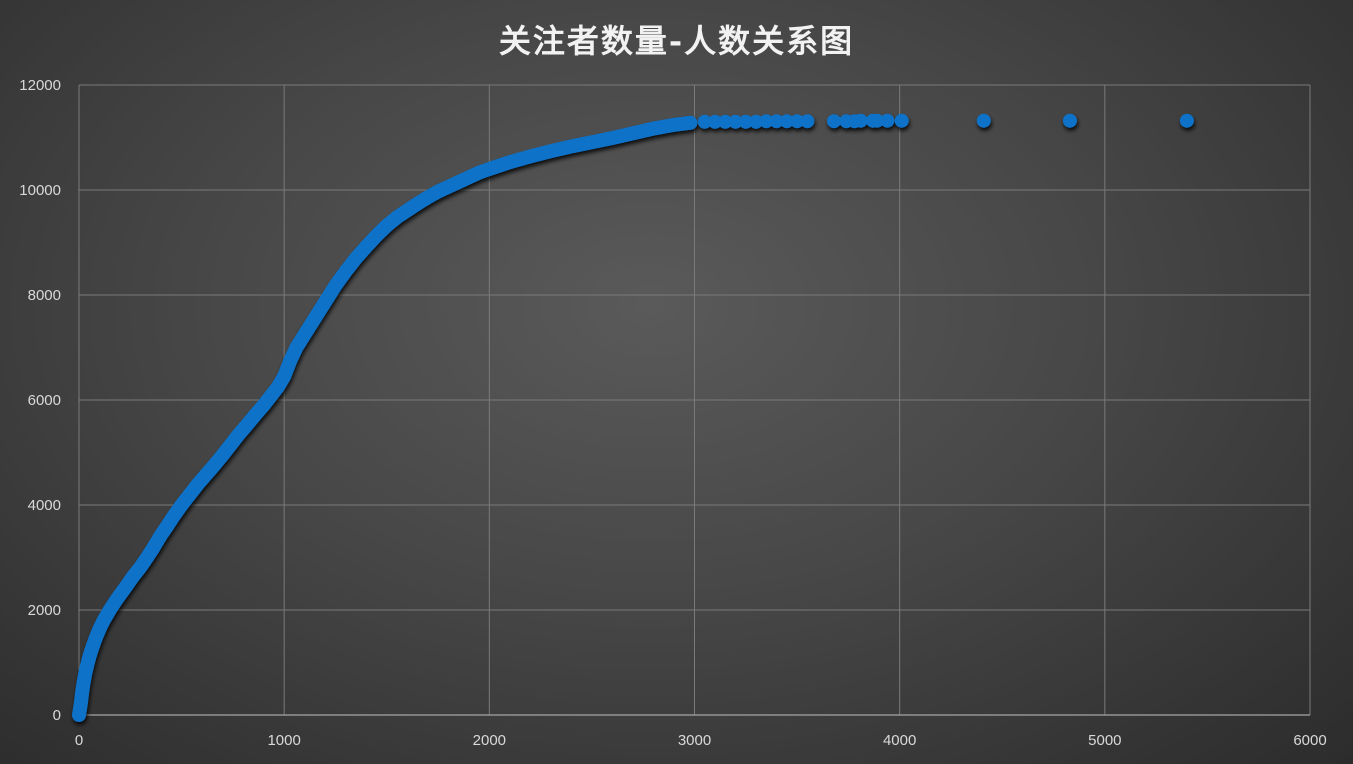 The width and height of the screenshot is (1353, 764). Describe the element at coordinates (44, 295) in the screenshot. I see `y-tick-label: 8000` at that location.